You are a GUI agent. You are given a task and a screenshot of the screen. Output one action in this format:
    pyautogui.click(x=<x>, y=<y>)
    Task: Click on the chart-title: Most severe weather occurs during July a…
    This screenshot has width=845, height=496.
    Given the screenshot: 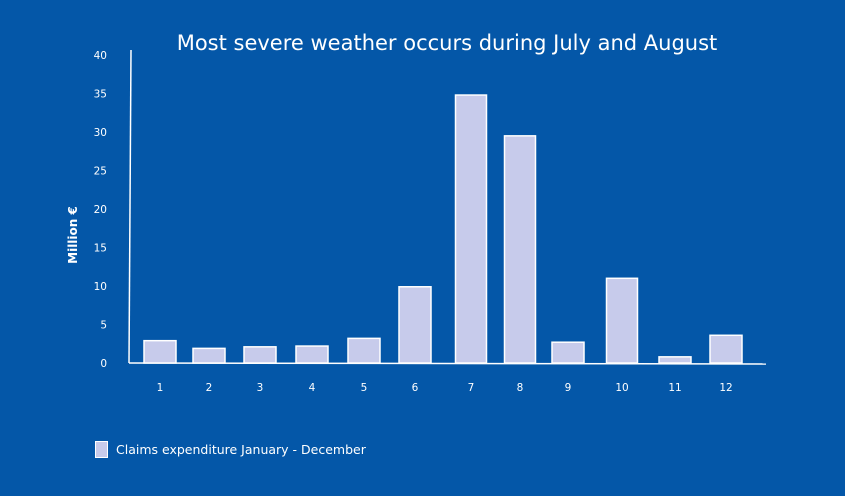 What is the action you would take?
    pyautogui.click(x=447, y=43)
    